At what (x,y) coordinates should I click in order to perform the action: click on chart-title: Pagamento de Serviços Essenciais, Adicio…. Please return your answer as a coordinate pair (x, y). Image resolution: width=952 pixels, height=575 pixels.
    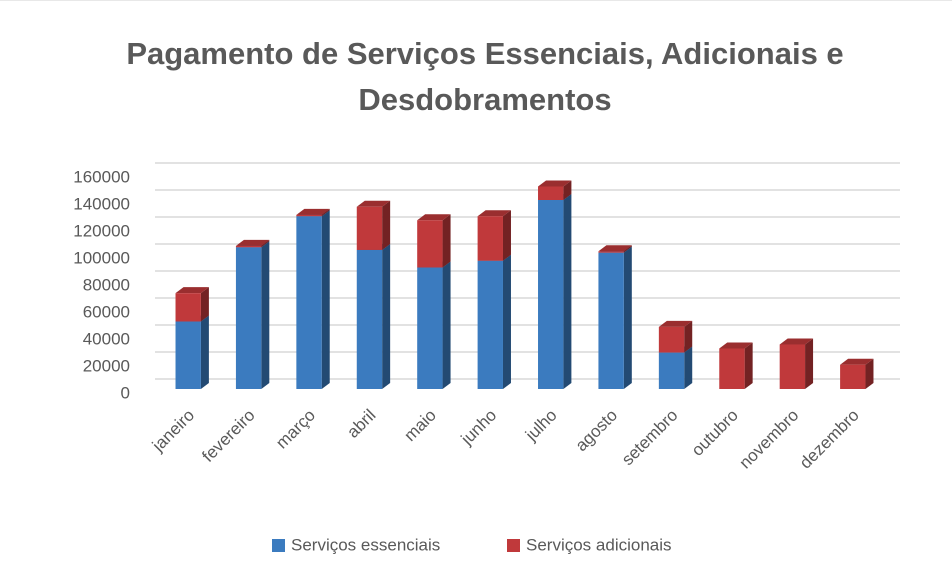
    Looking at the image, I should click on (485, 76).